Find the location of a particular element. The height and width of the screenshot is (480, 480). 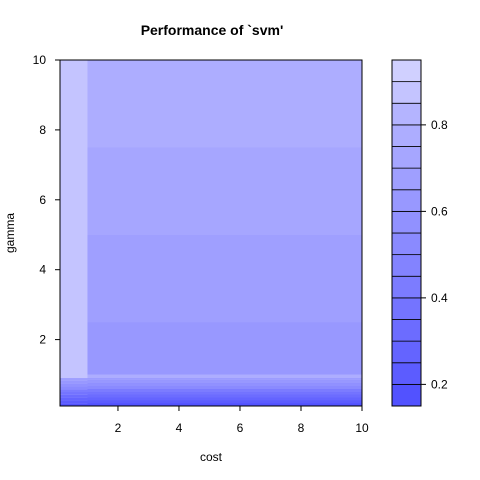

x-axis-label: cost is located at coordinates (211, 457).